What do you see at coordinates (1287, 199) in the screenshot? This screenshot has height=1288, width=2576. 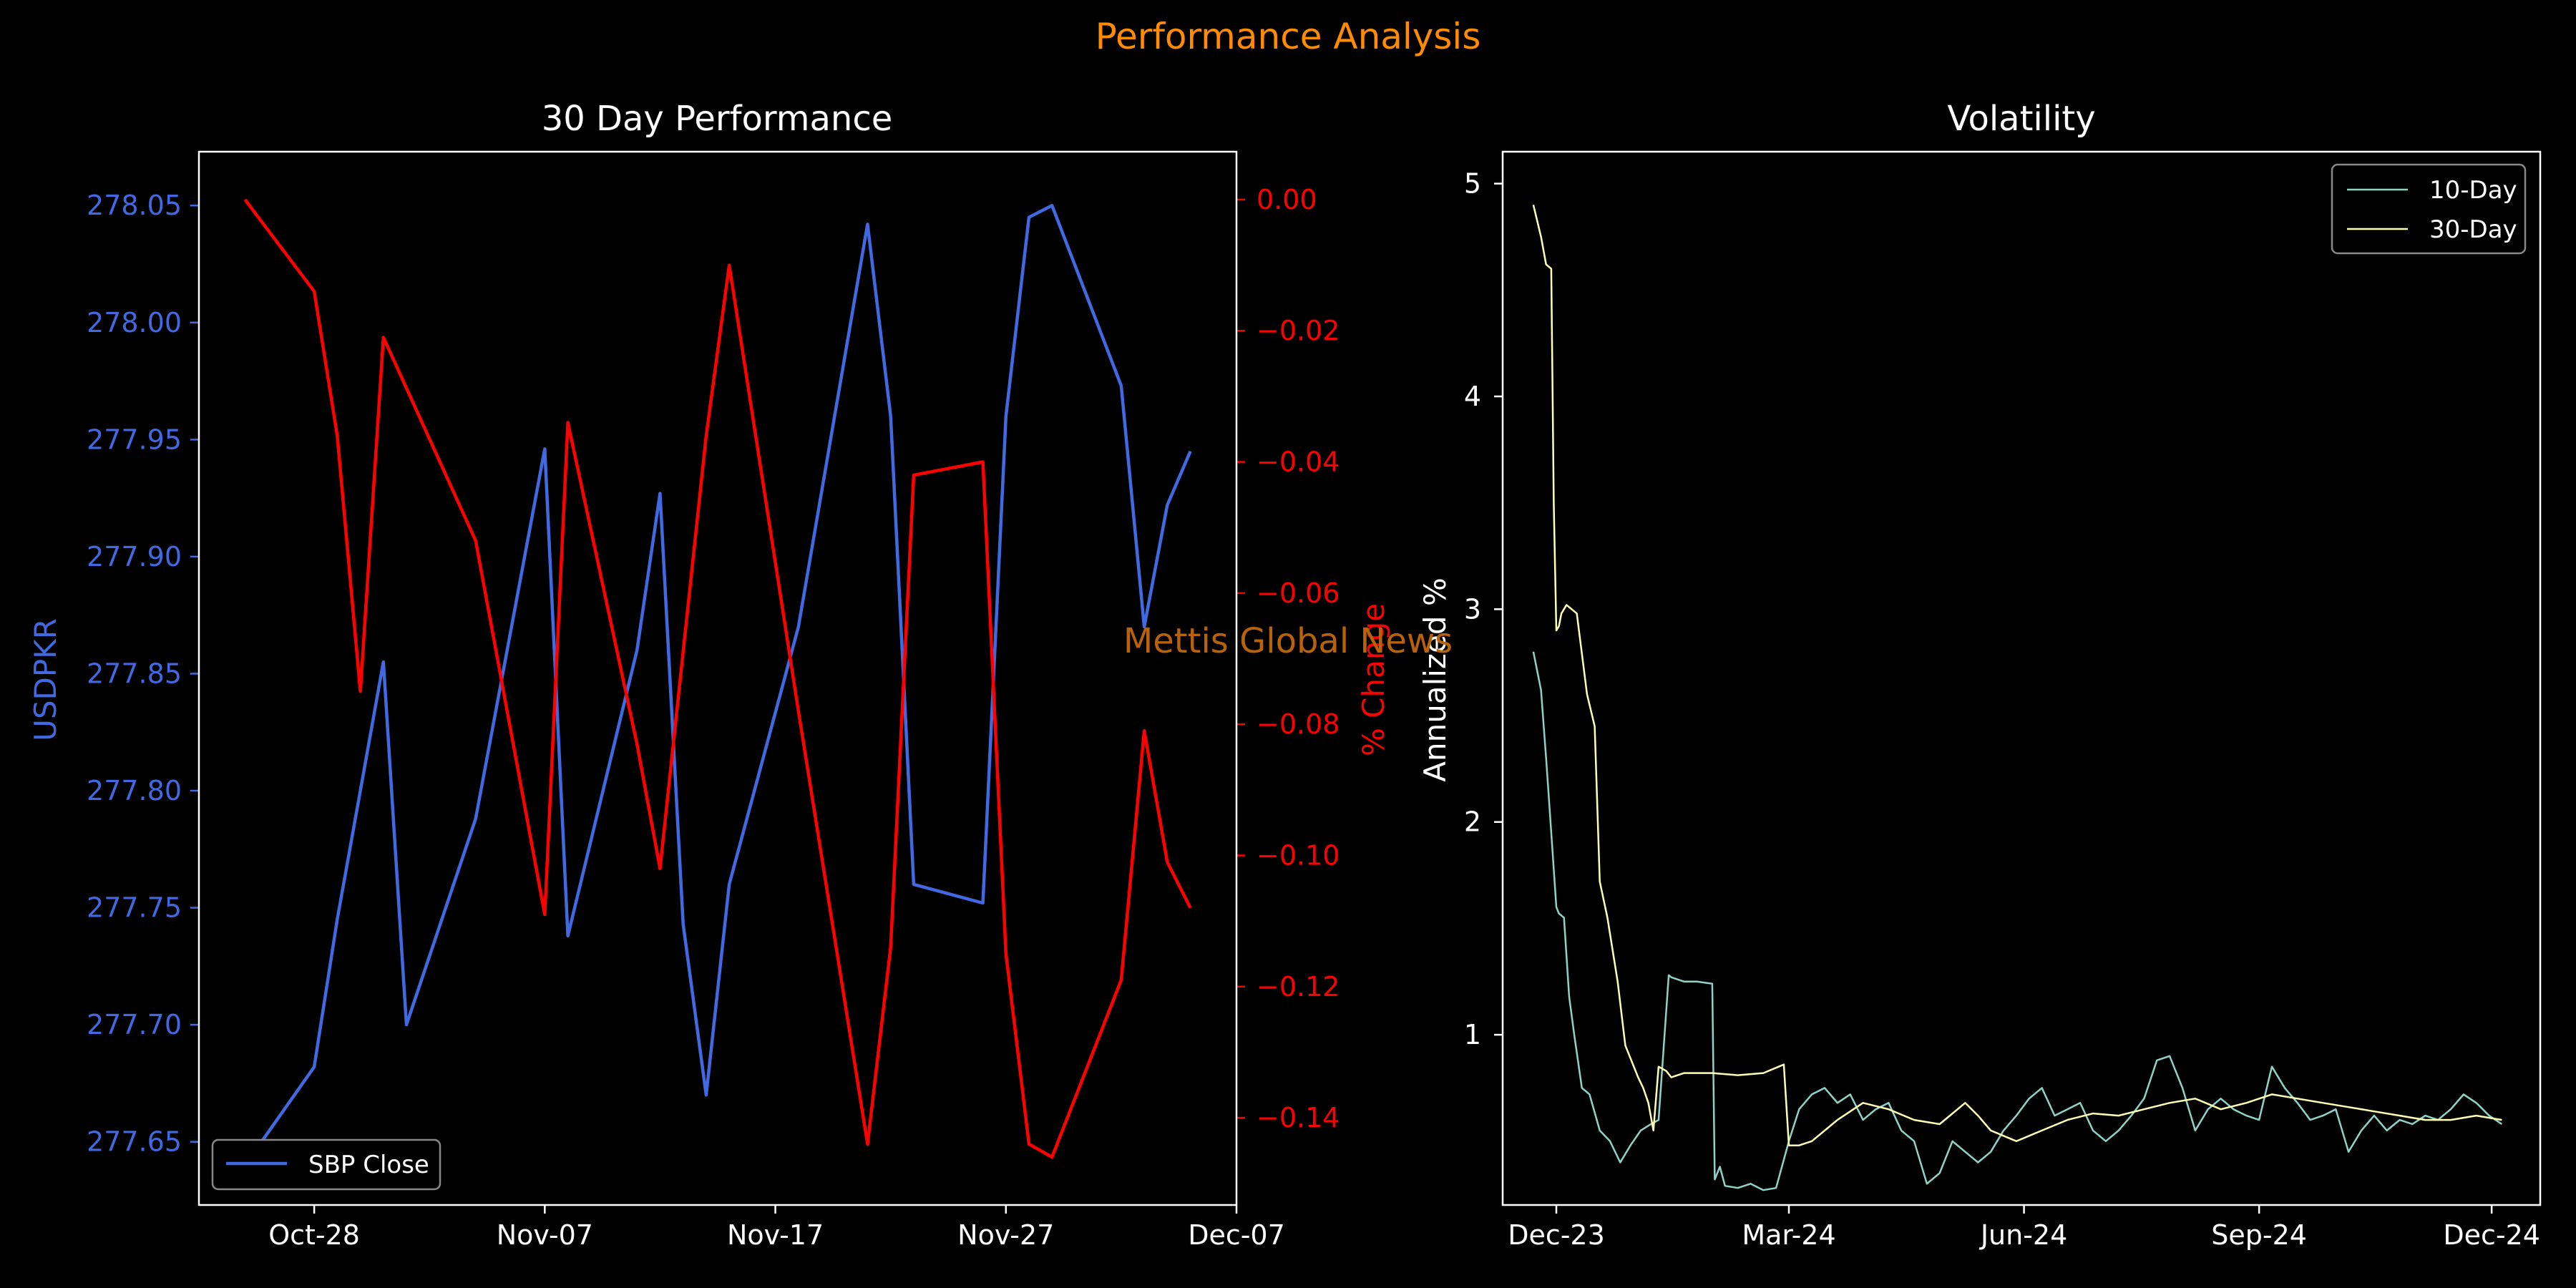 I see `right-y-tick-label: 0.00` at bounding box center [1287, 199].